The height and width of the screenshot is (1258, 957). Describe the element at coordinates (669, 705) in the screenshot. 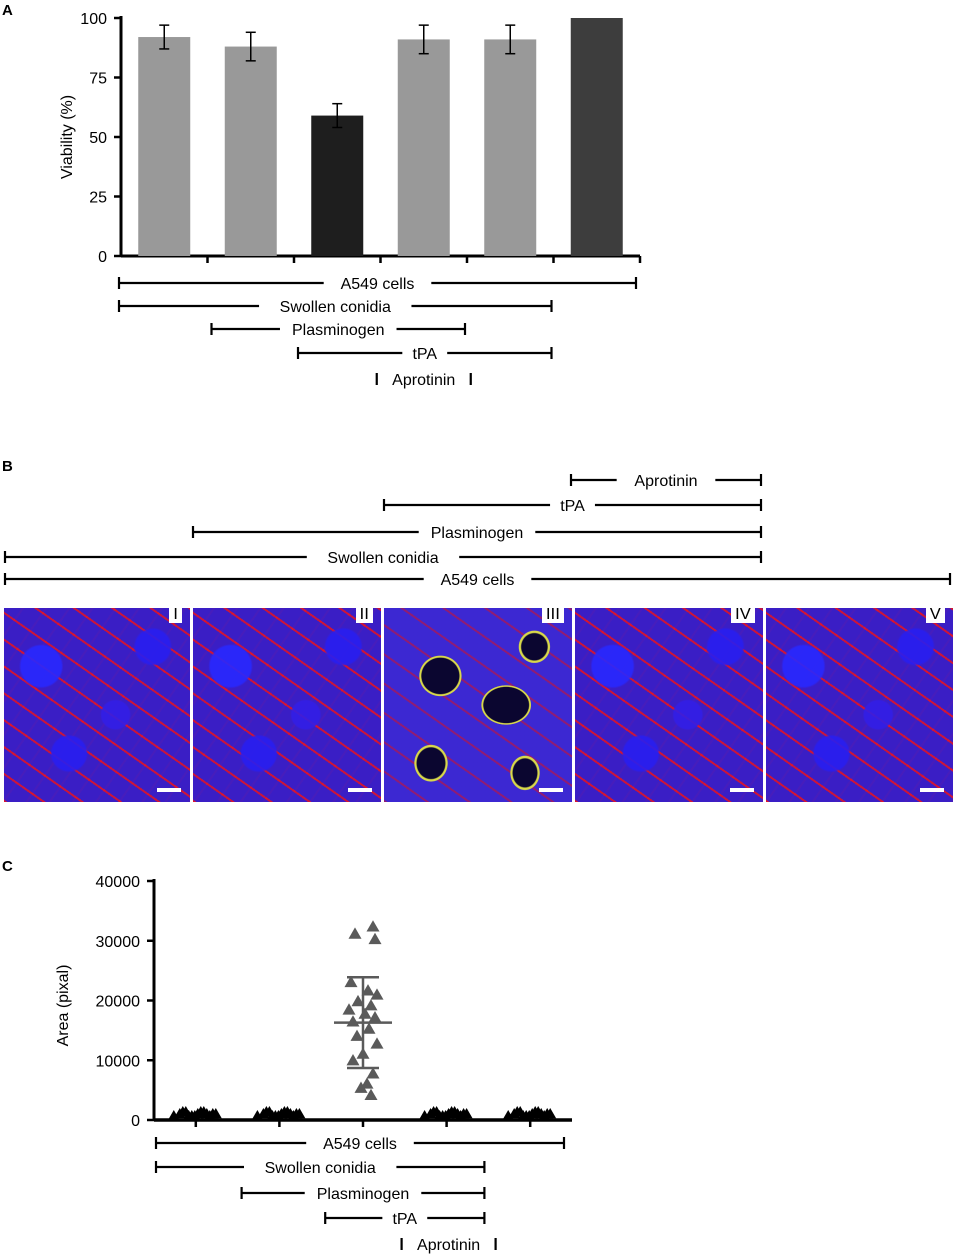

I see `micrograph-tile-4: IV` at that location.